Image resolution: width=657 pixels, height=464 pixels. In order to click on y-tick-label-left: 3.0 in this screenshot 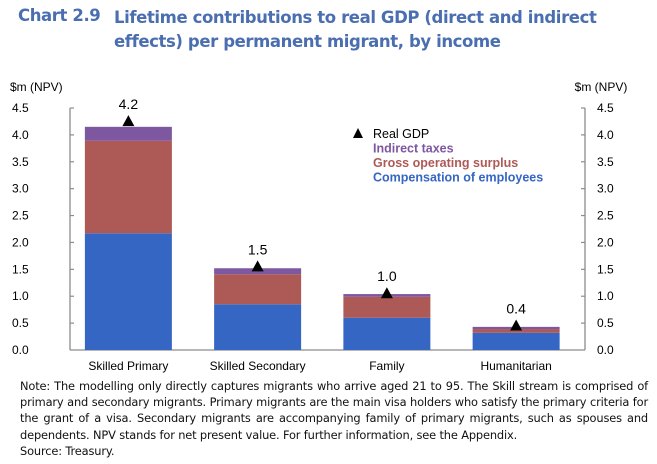, I will do `click(20, 189)`.